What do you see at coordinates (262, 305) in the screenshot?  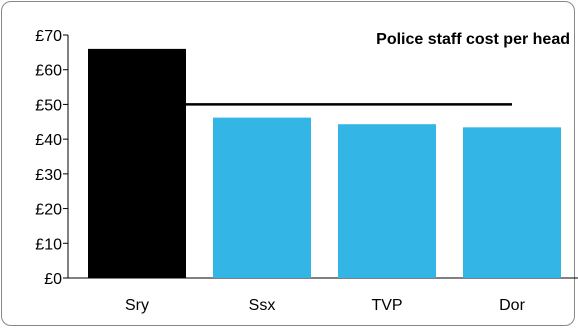 I see `x-tick-label: Ssx` at bounding box center [262, 305].